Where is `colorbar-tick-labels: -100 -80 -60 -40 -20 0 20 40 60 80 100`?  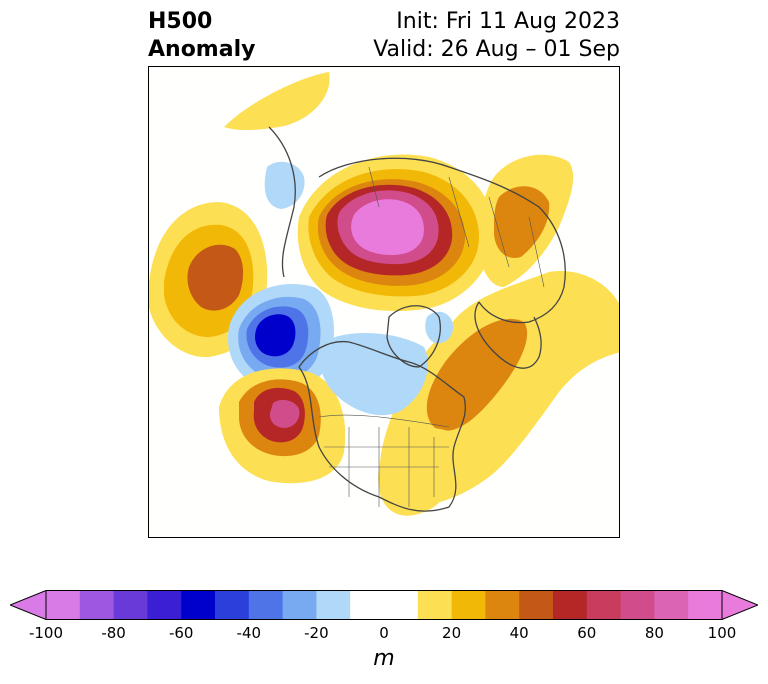 colorbar-tick-labels: -100 -80 -60 -40 -20 0 20 40 60 80 100 is located at coordinates (384, 634).